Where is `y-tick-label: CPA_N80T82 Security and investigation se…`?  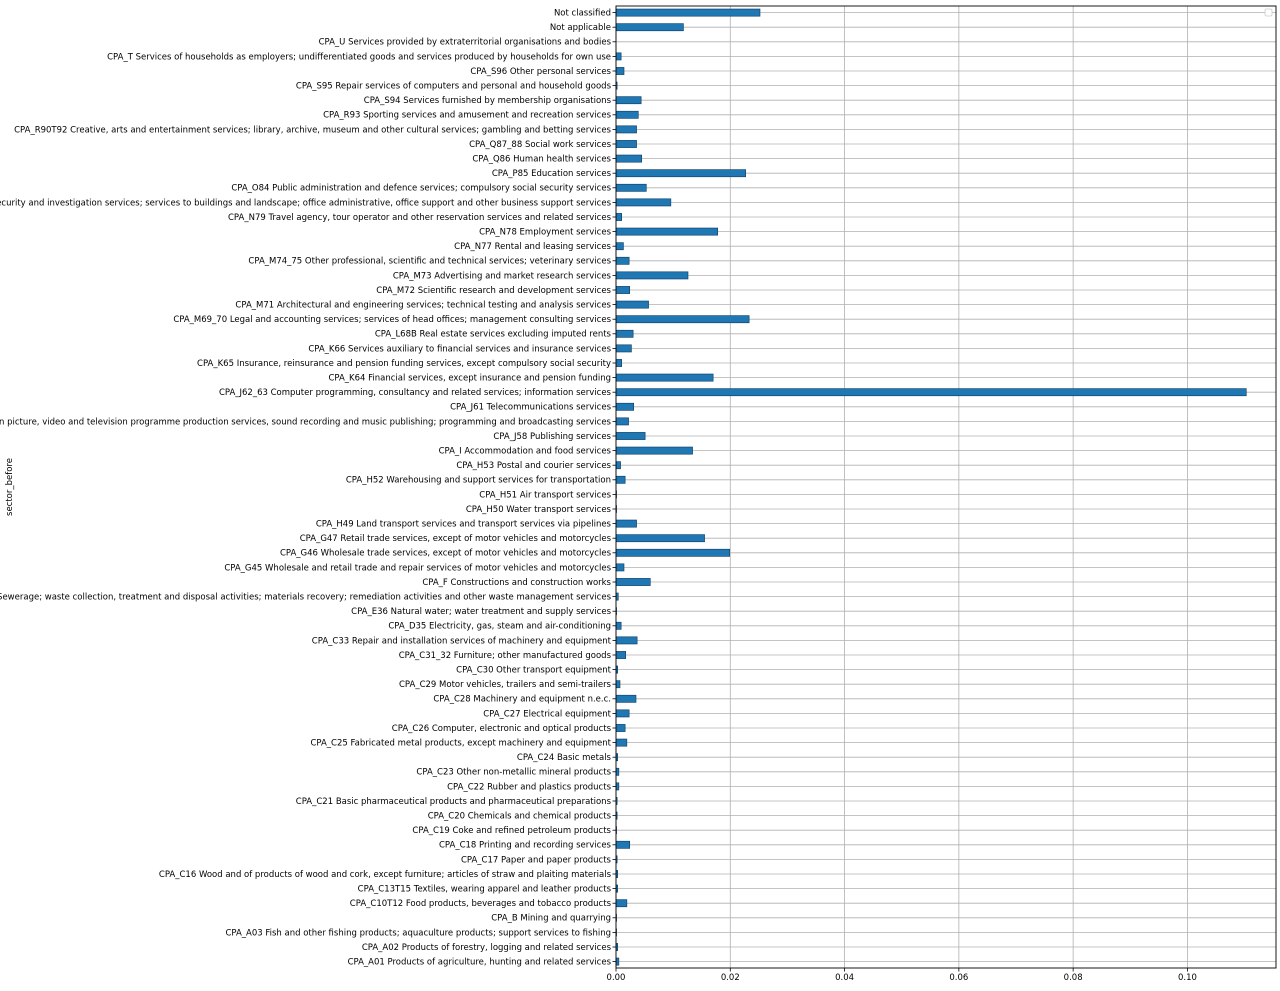
y-tick-label: CPA_N80T82 Security and investigation se… is located at coordinates (306, 203).